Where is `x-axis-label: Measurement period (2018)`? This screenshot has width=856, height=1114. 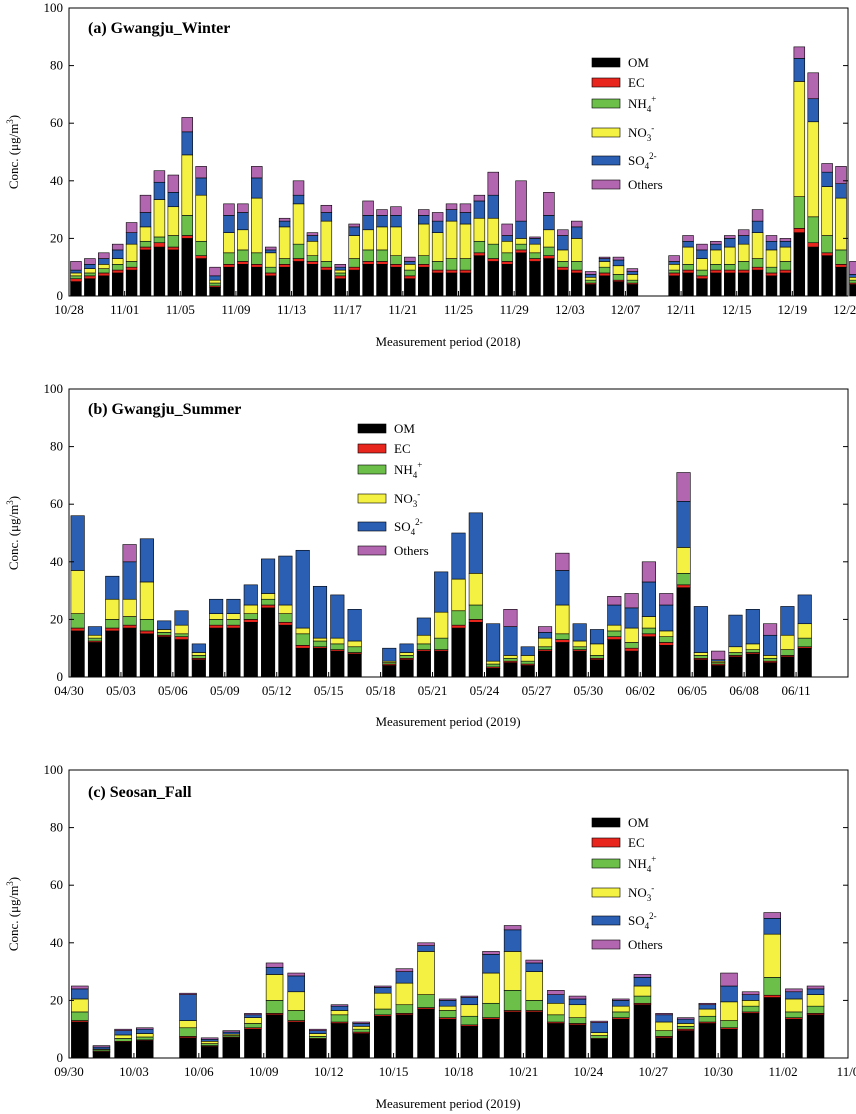 x-axis-label: Measurement period (2018) is located at coordinates (447, 341).